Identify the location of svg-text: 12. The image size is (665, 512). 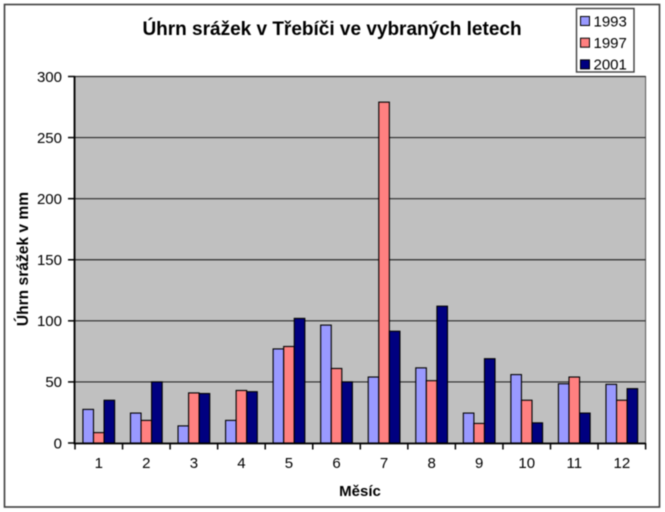
(621, 463).